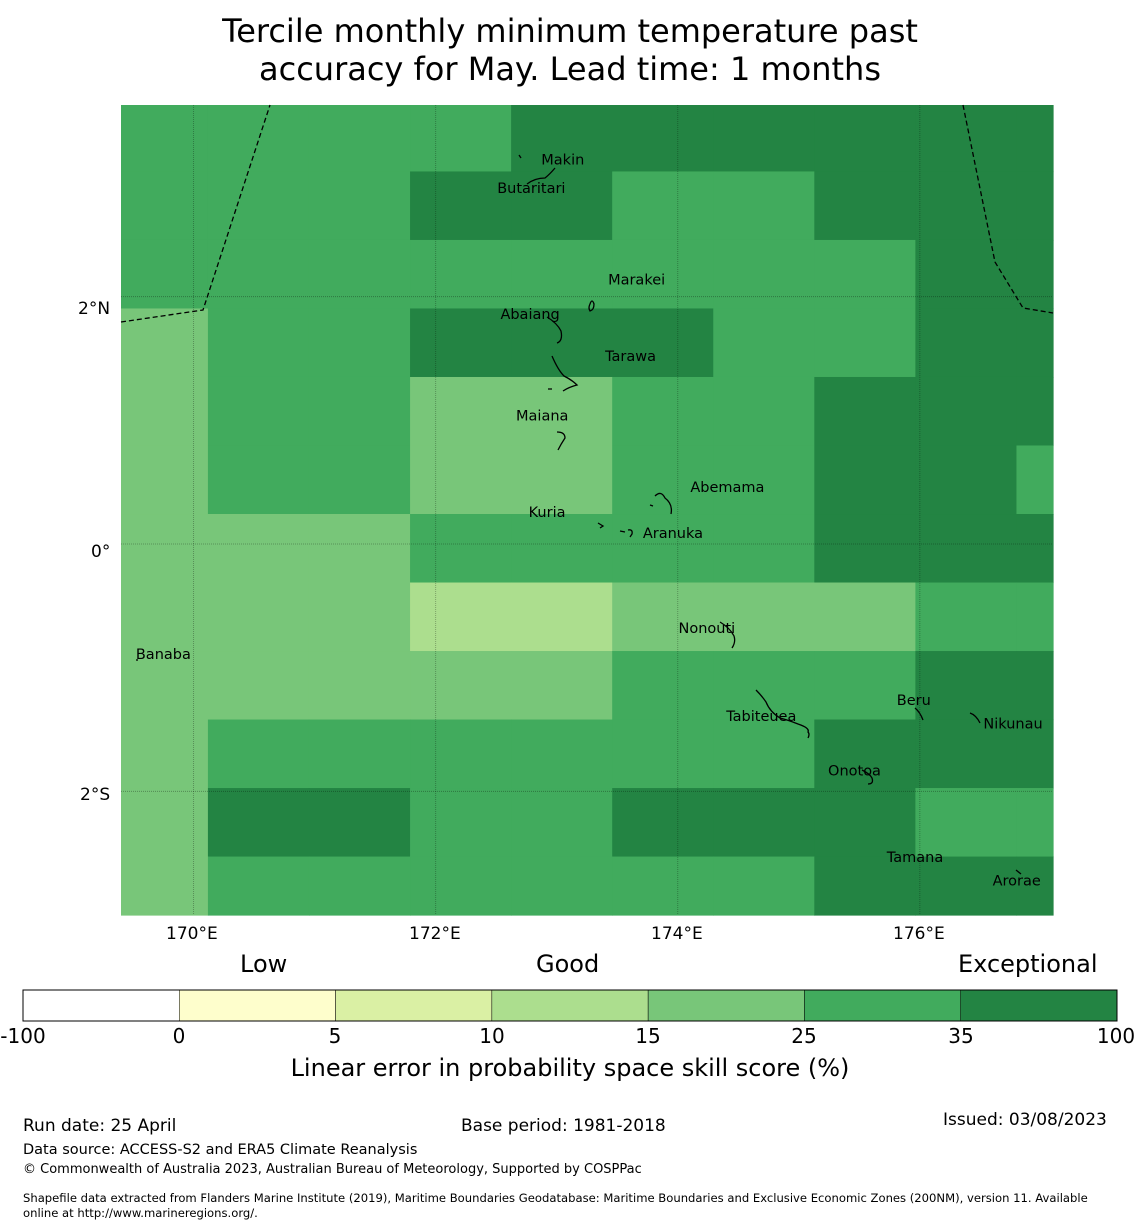  What do you see at coordinates (587, 213) in the screenshot?
I see `eez-boundaries` at bounding box center [587, 213].